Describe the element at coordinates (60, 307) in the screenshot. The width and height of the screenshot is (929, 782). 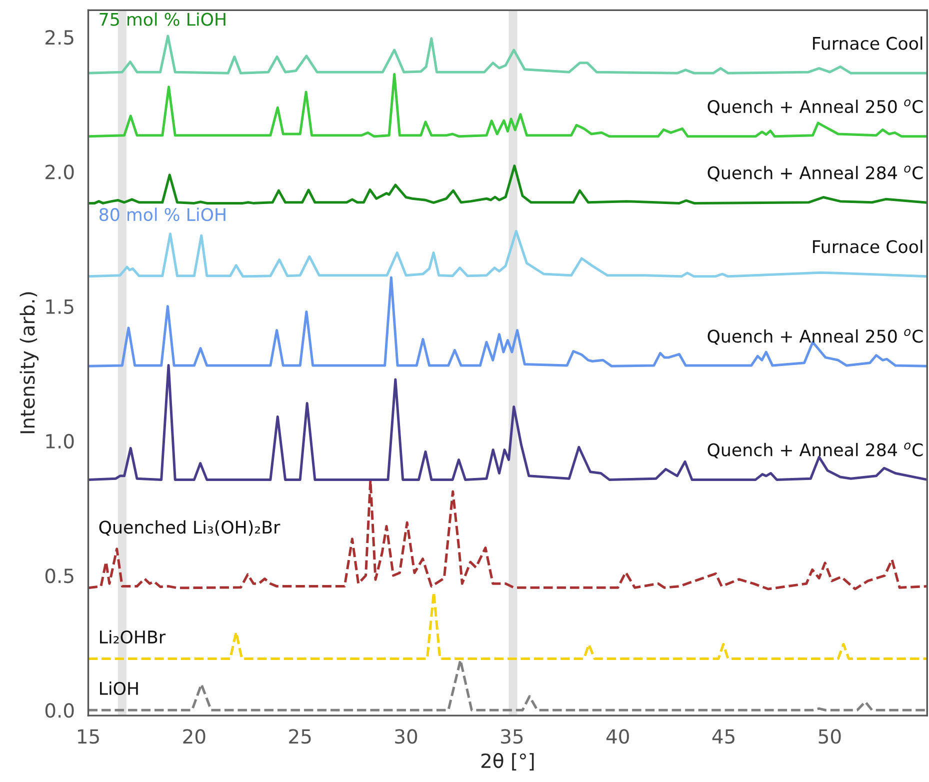
I see `y-tick-label: 1.5` at that location.